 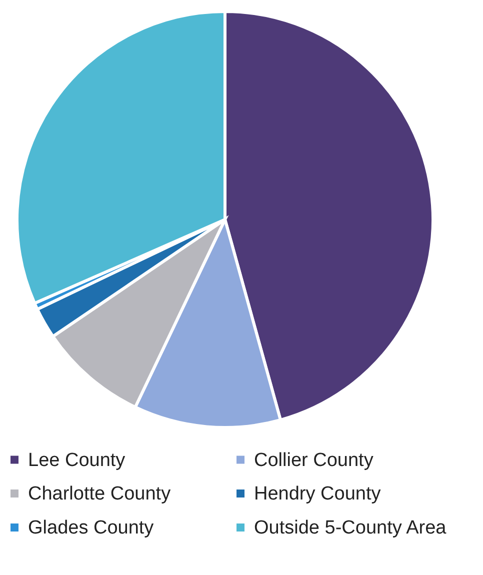 I want to click on legend-label: Glades County, so click(x=91, y=528).